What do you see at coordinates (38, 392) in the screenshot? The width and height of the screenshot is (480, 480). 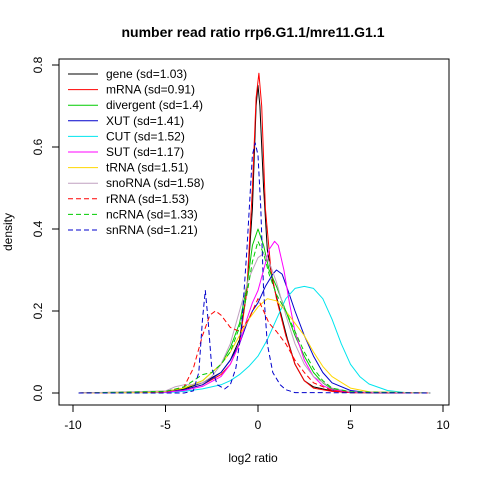 I see `y-tick-label: 0.0` at bounding box center [38, 392].